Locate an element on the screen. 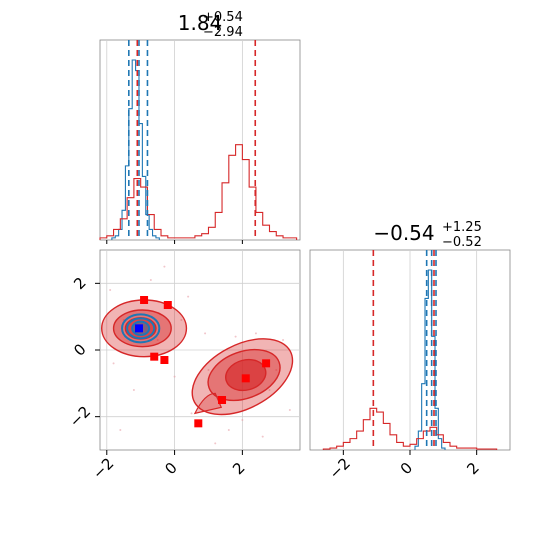  marginal-x-title-lower: −2.94 is located at coordinates (223, 32).